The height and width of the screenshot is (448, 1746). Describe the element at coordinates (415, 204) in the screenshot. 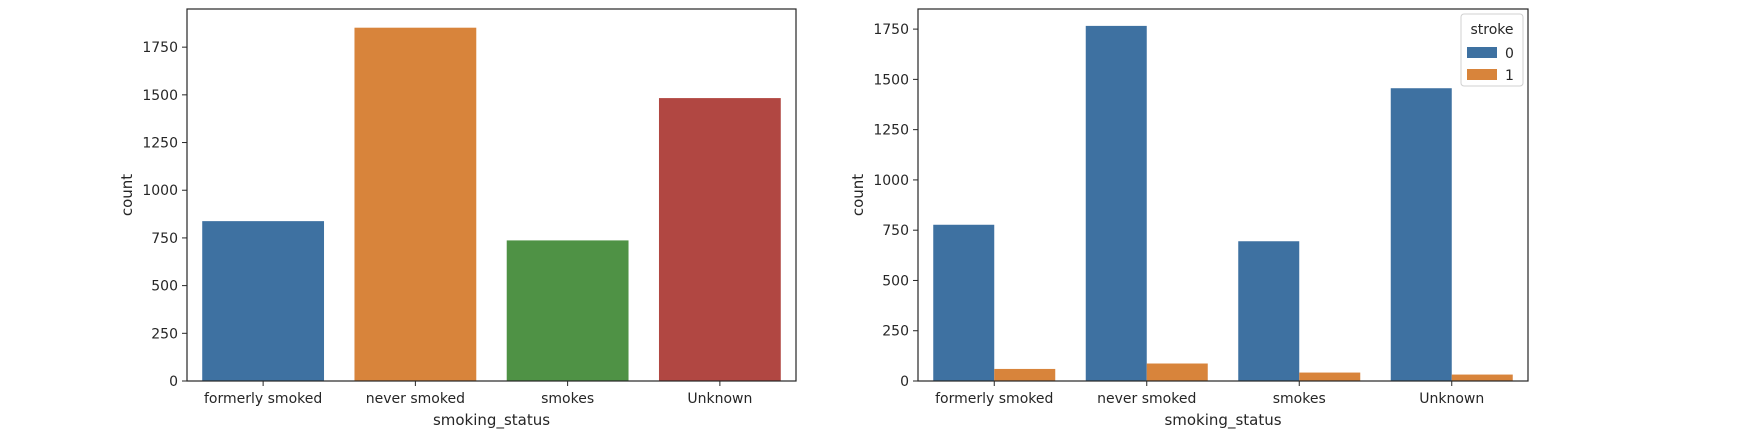

I see `bar-never-smoked` at that location.